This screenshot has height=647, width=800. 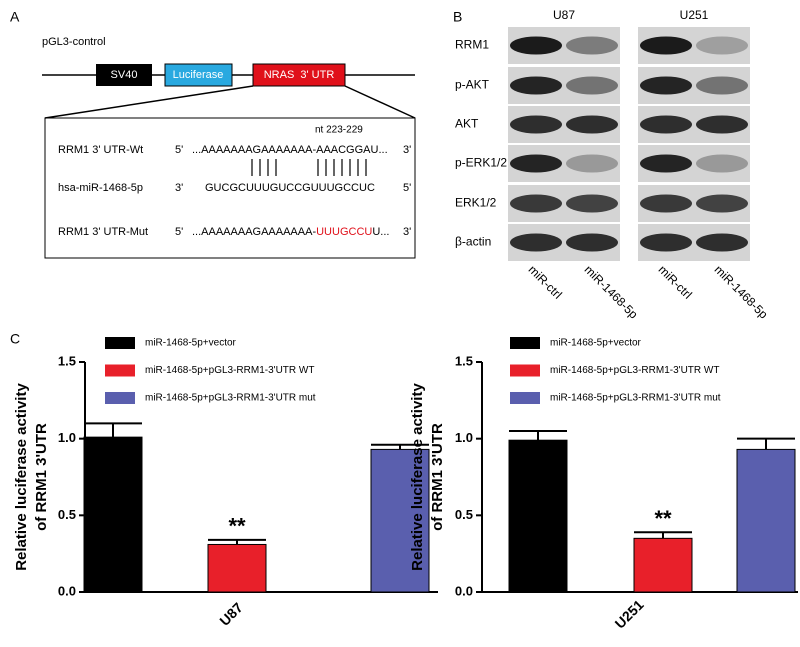 I want to click on annotation: nt 223-229, so click(x=339, y=130).